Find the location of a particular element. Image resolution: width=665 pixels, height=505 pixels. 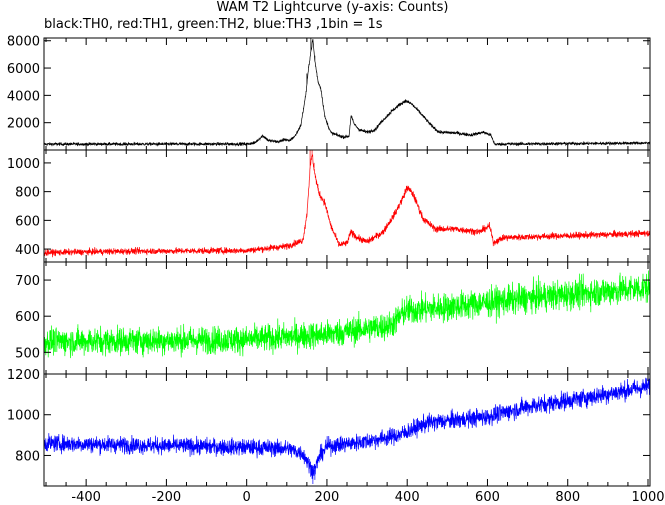

x-tick-label: 800 is located at coordinates (567, 497).